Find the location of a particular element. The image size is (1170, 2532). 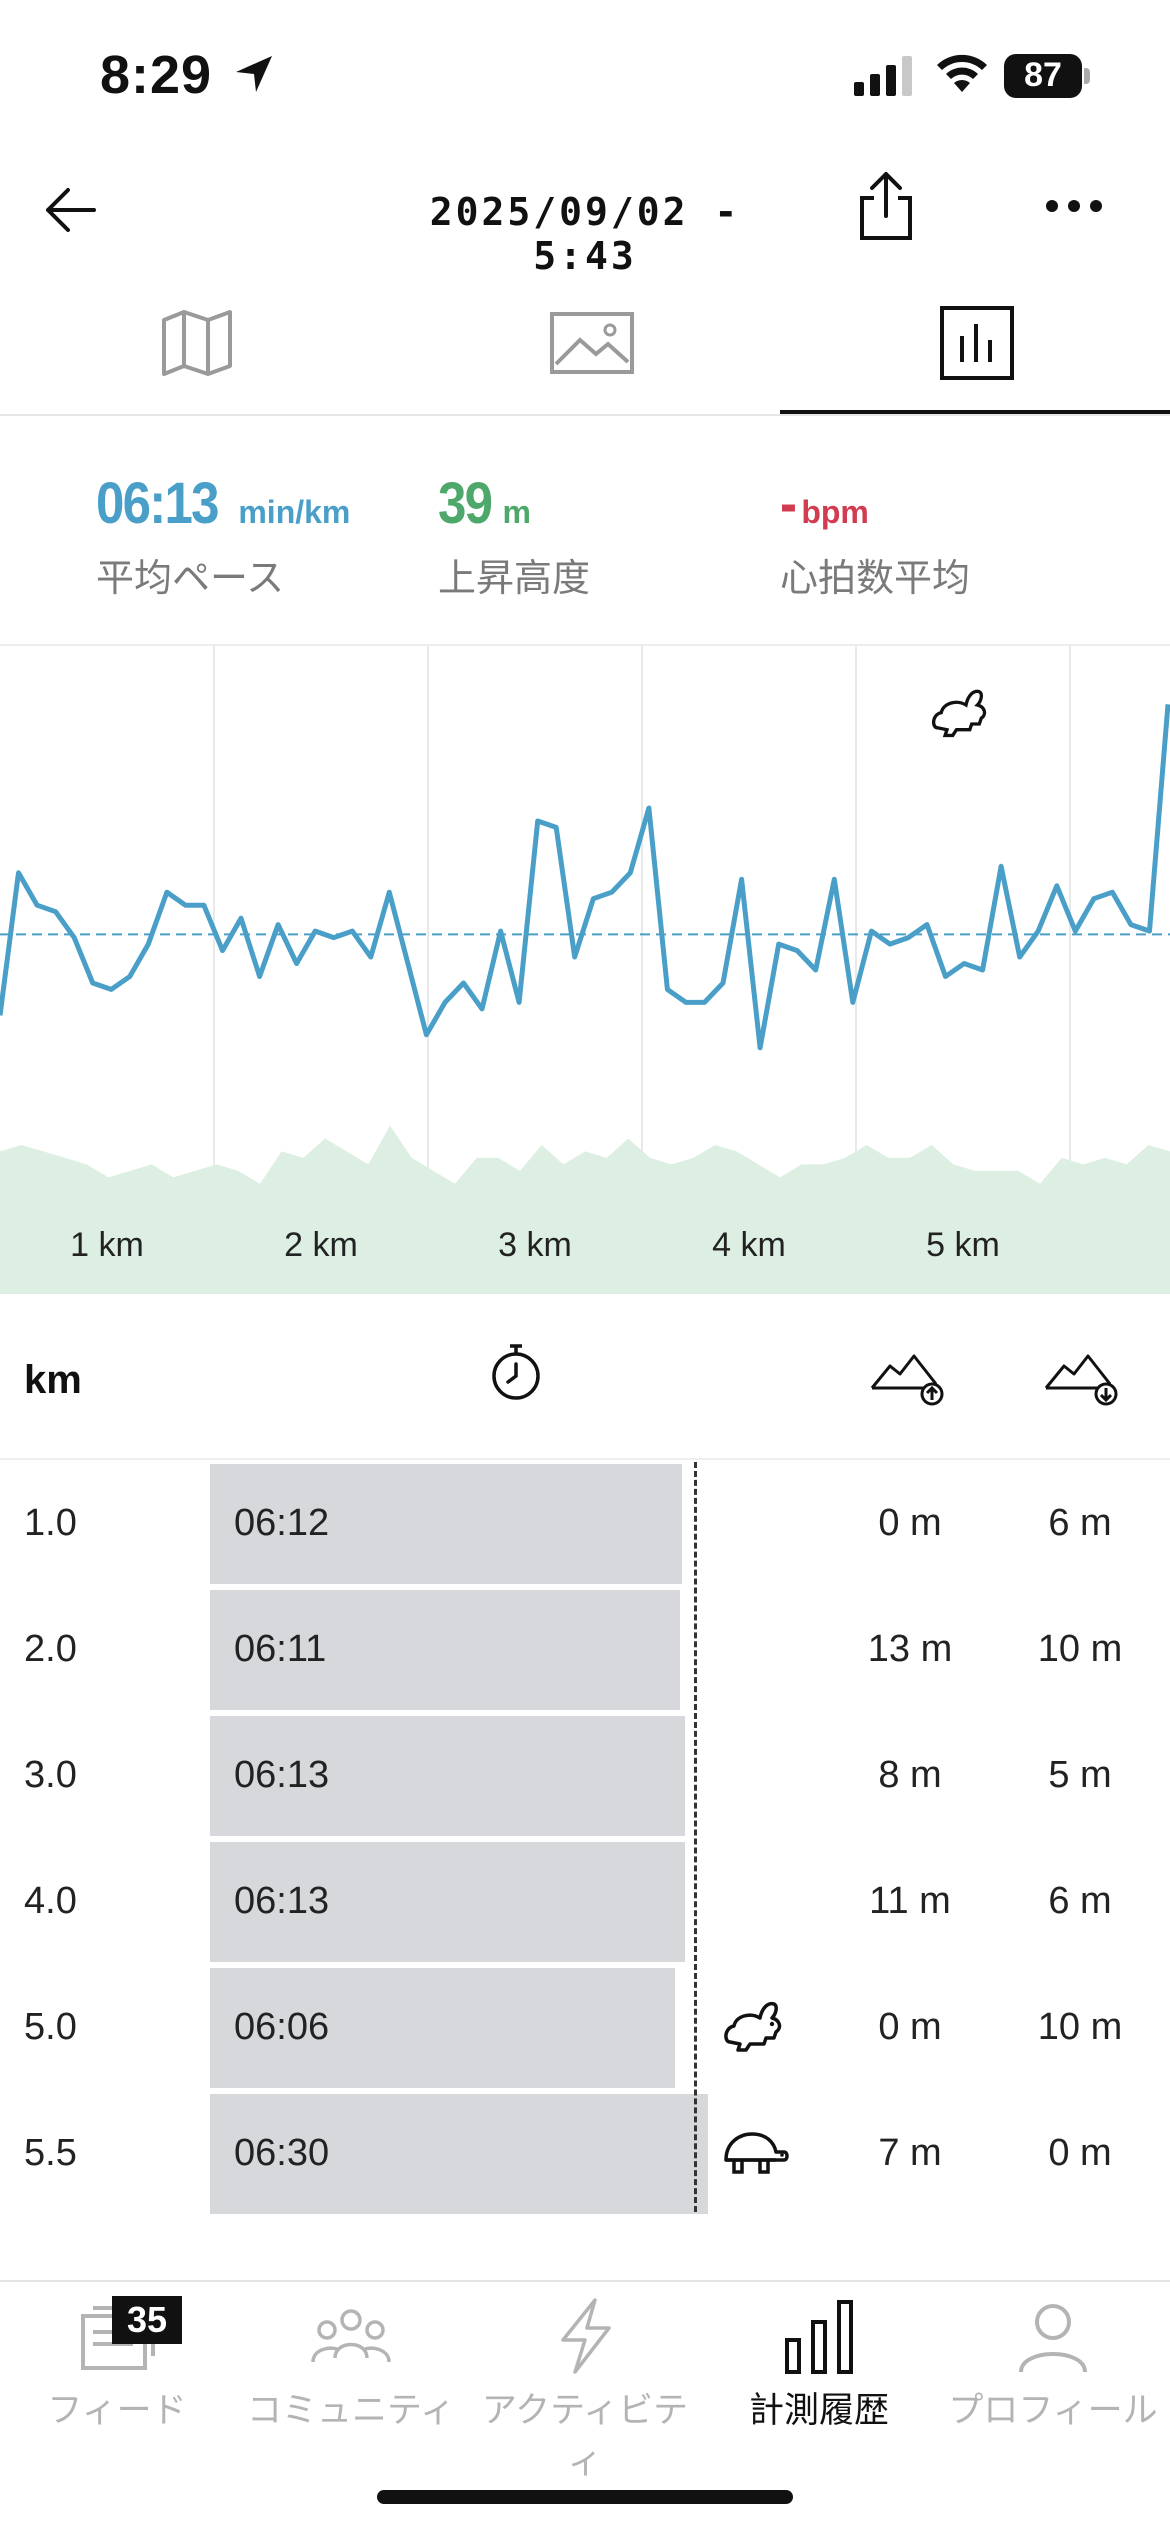

row-km: 3.0 is located at coordinates (50, 1775).